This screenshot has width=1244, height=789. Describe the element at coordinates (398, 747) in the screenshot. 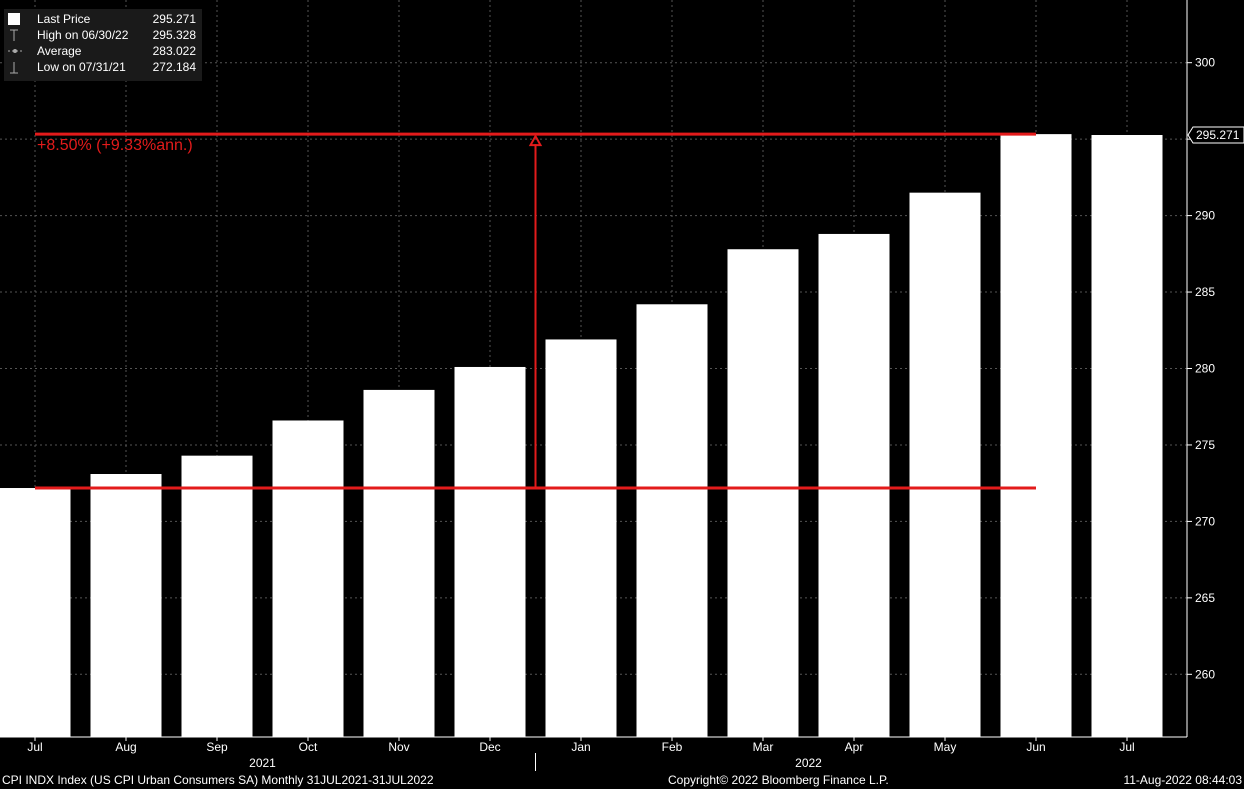

I see `x-tick-label: Nov` at that location.